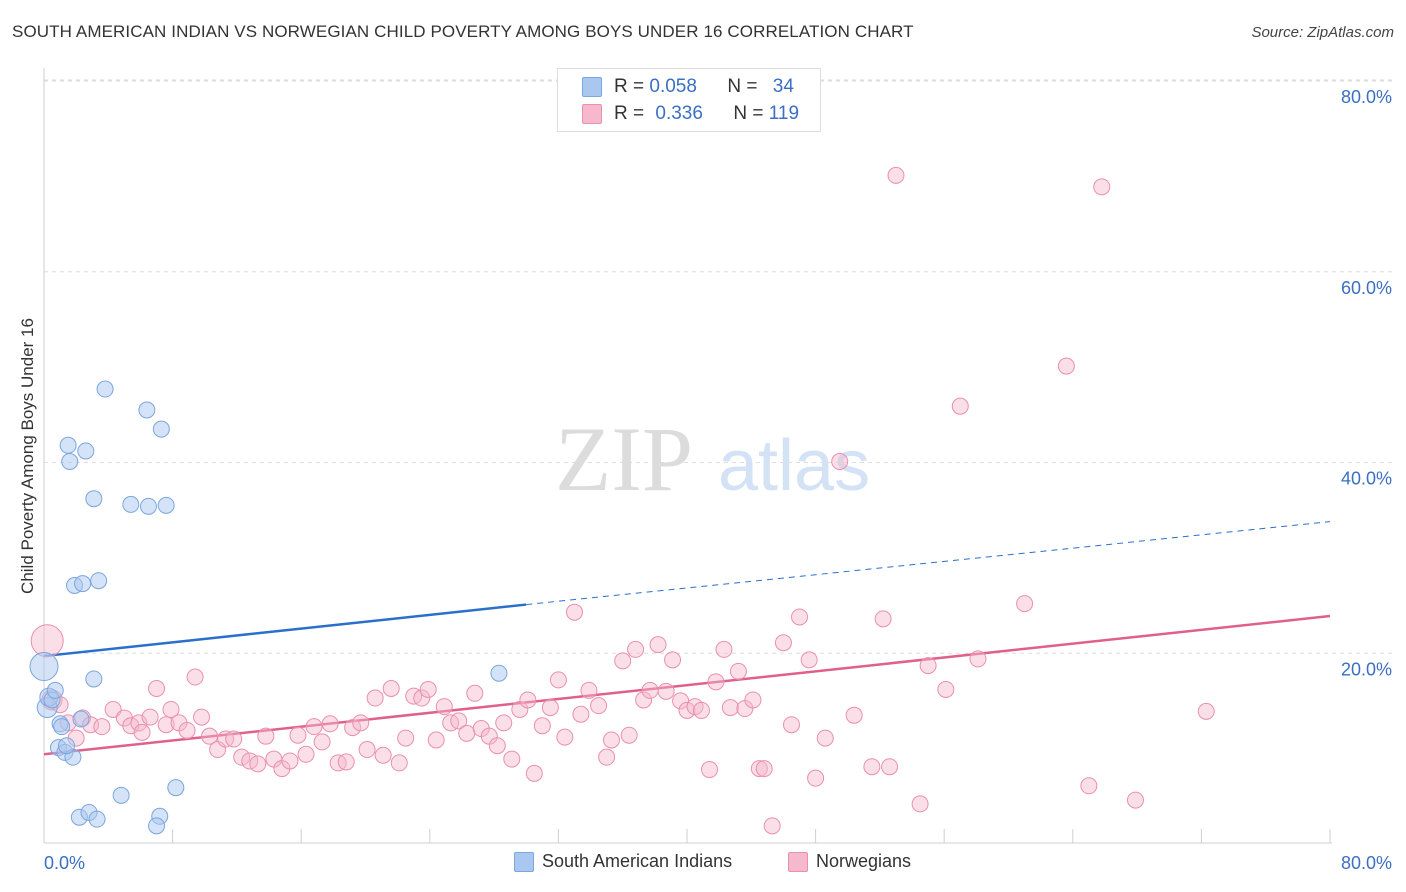 The width and height of the screenshot is (1406, 892). I want to click on y-tick-label: 80.0%, so click(1366, 97).